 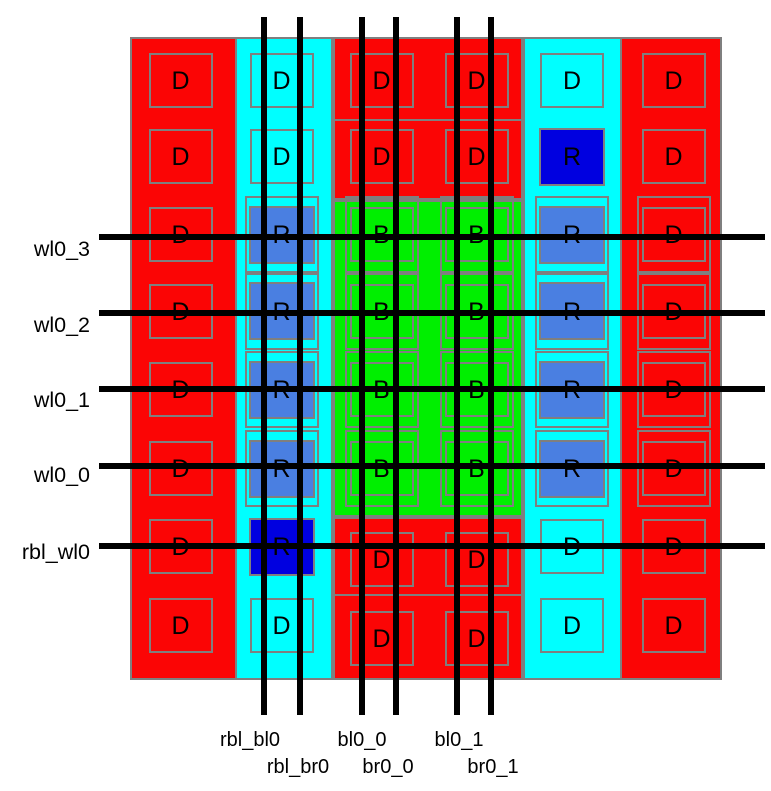 What do you see at coordinates (55, 552) in the screenshot?
I see `wordline-label-rbl_wl0: rbl_wl0` at bounding box center [55, 552].